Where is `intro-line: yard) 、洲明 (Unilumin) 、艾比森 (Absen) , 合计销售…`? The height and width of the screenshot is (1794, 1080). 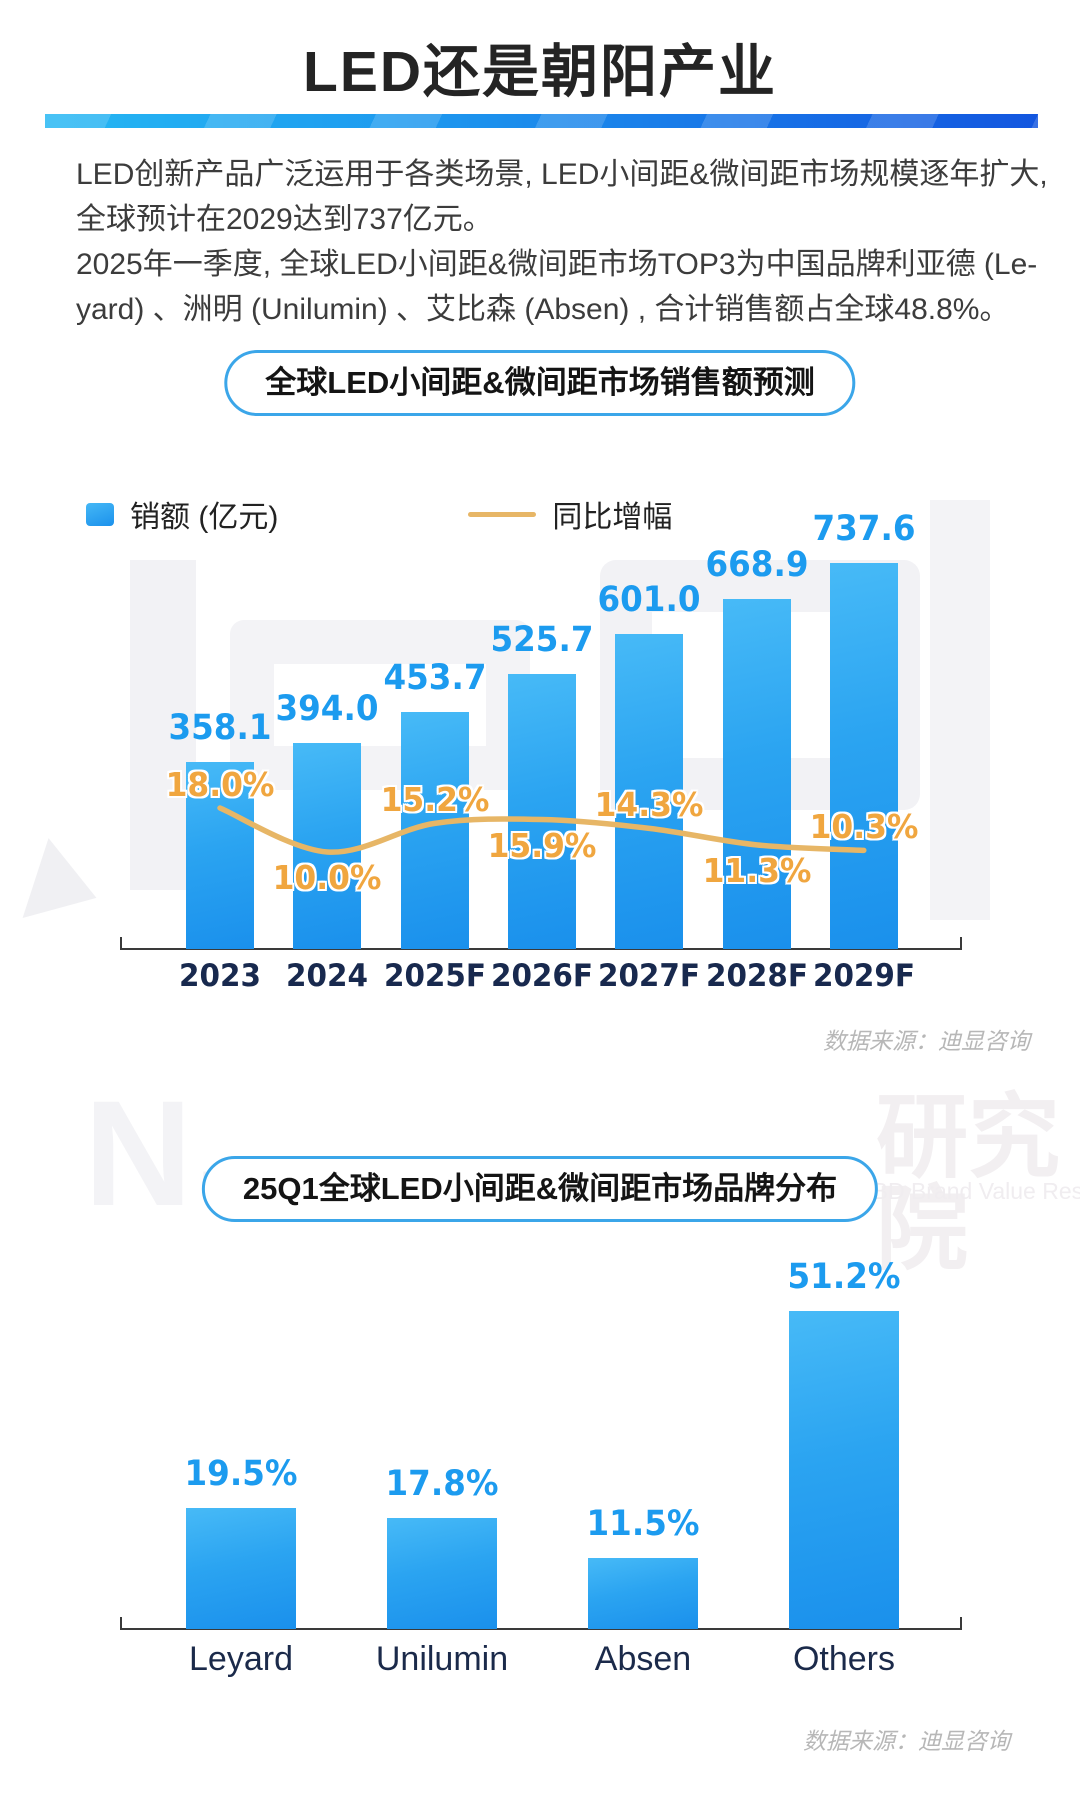 intro-line: yard) 、洲明 (Unilumin) 、艾比森 (Absen) , 合计销售… is located at coordinates (543, 309).